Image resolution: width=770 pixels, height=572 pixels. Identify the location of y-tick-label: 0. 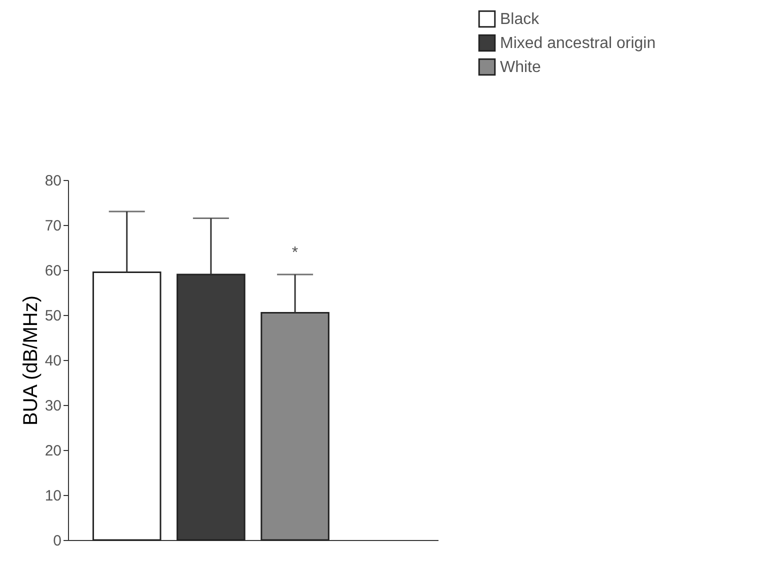
(57, 541).